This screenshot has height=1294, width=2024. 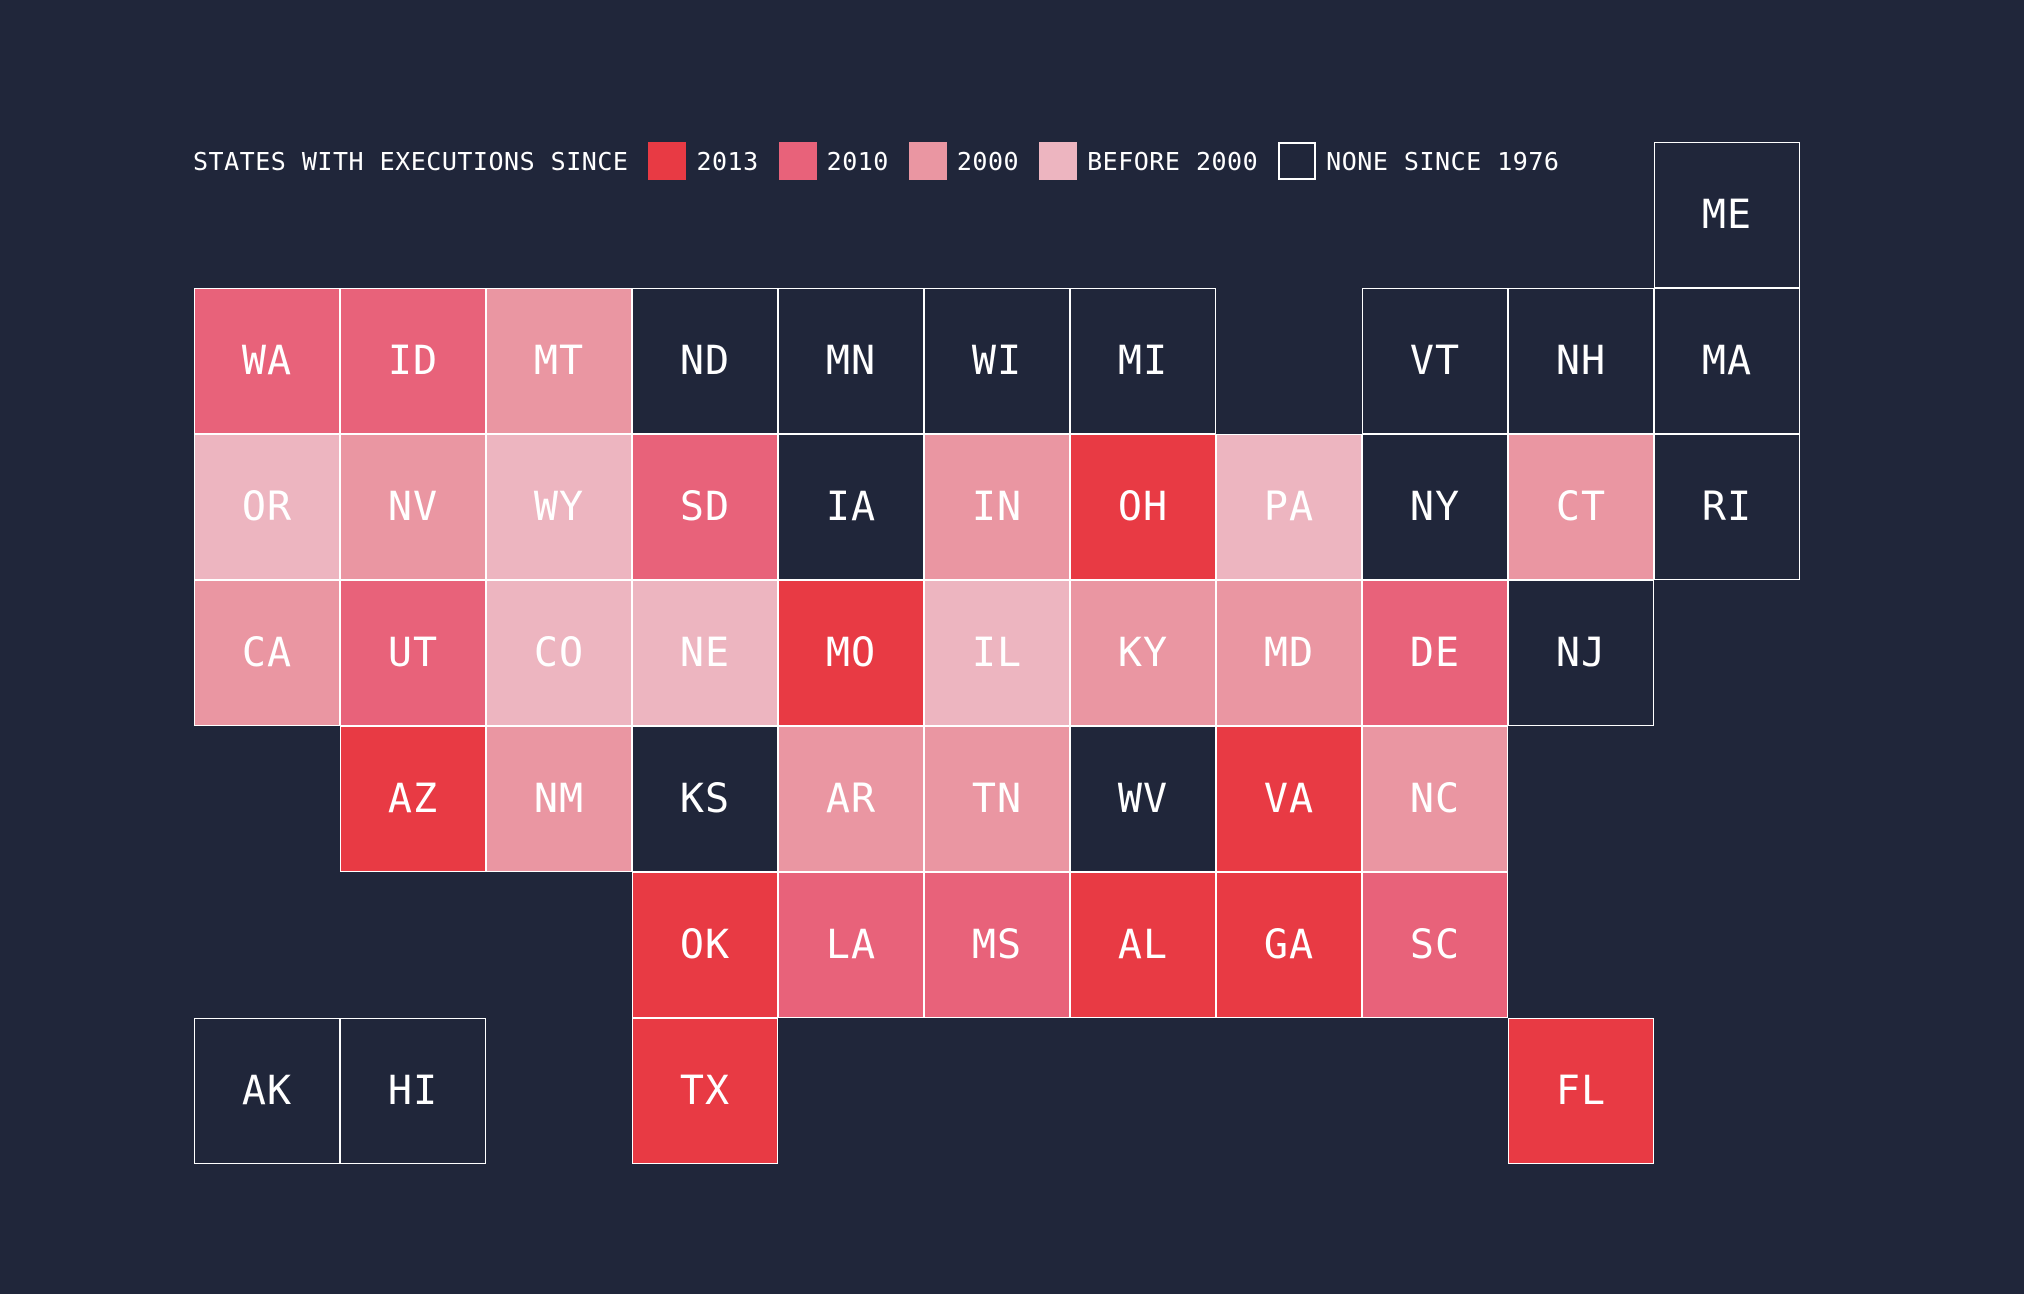 What do you see at coordinates (1058, 161) in the screenshot?
I see `legend-swatch-before2000` at bounding box center [1058, 161].